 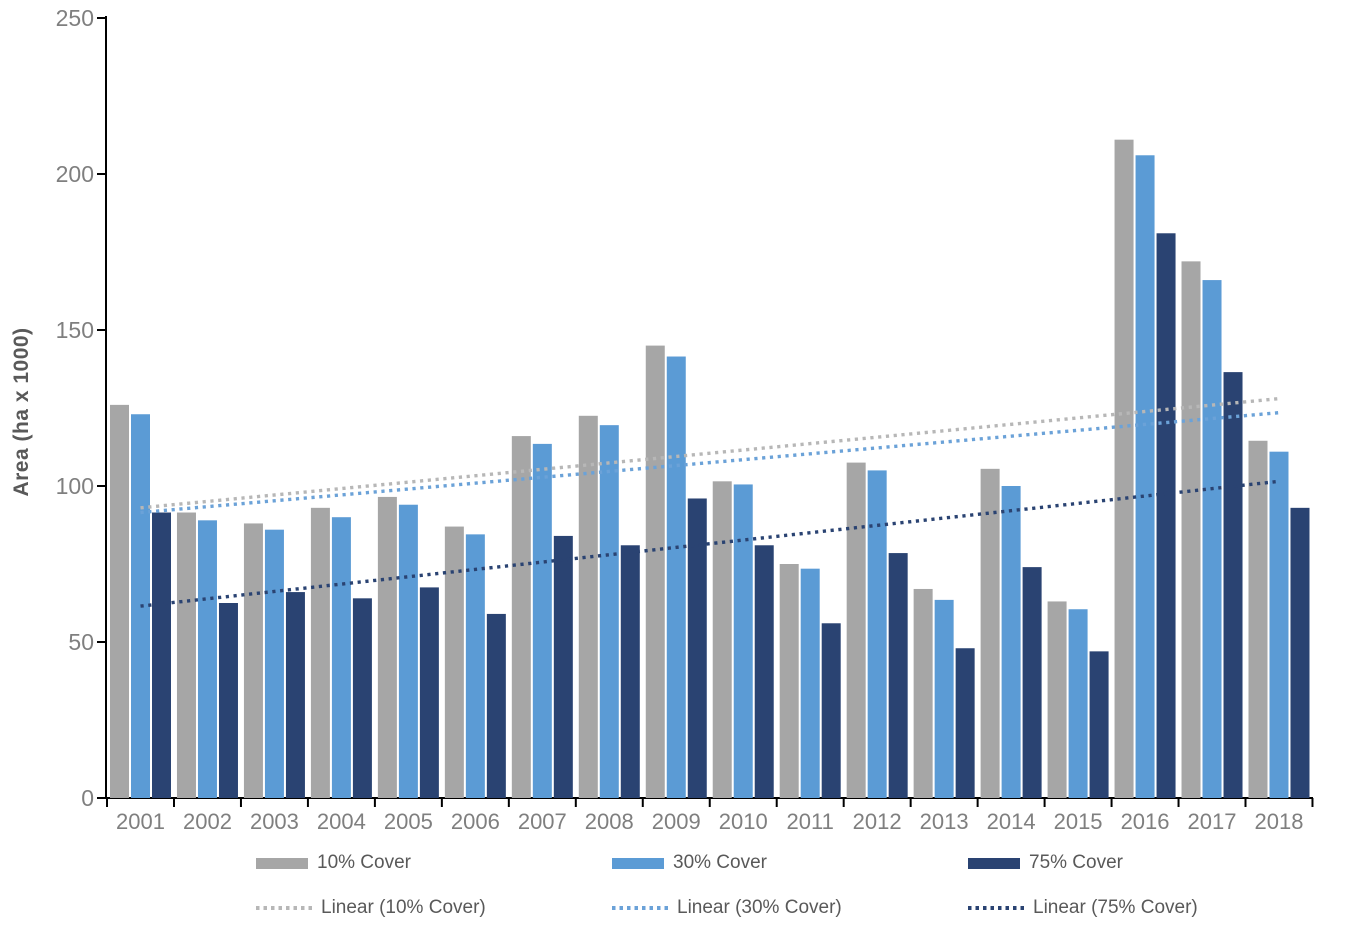 What do you see at coordinates (1300, 652) in the screenshot?
I see `bar-2018-75-cover` at bounding box center [1300, 652].